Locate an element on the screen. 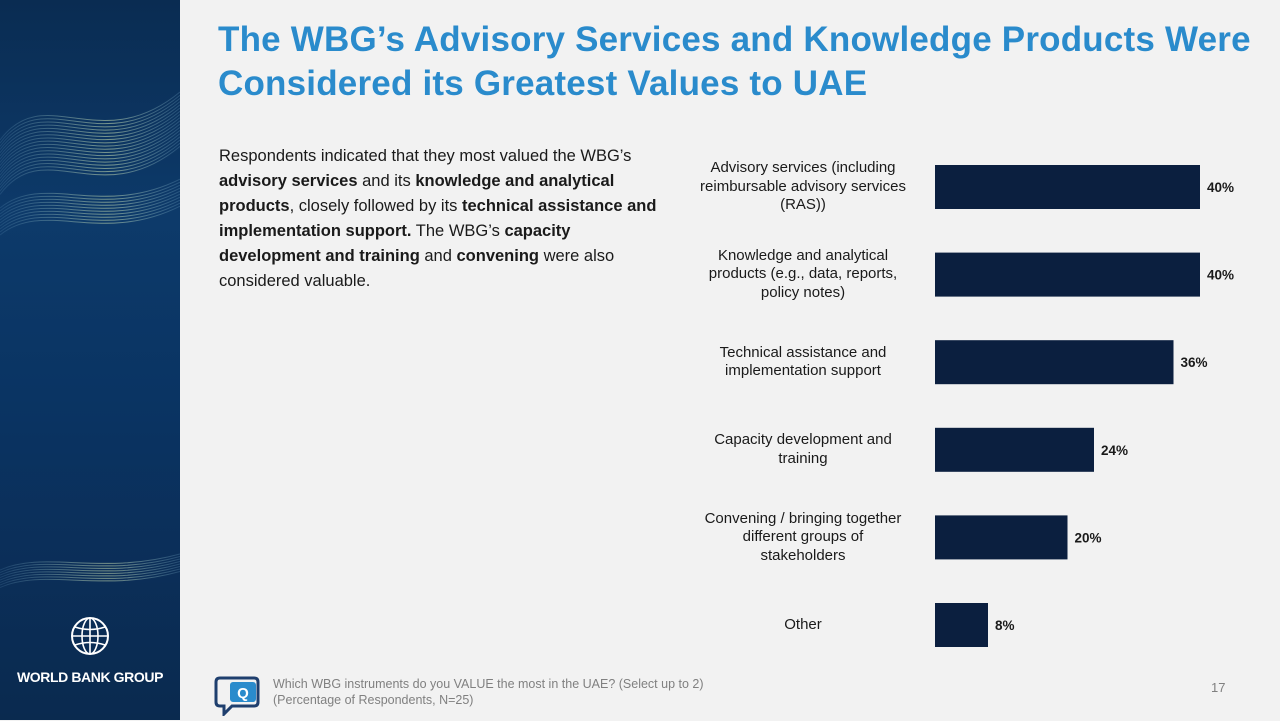 This screenshot has height=721, width=1280. data-label: 8% is located at coordinates (1005, 625).